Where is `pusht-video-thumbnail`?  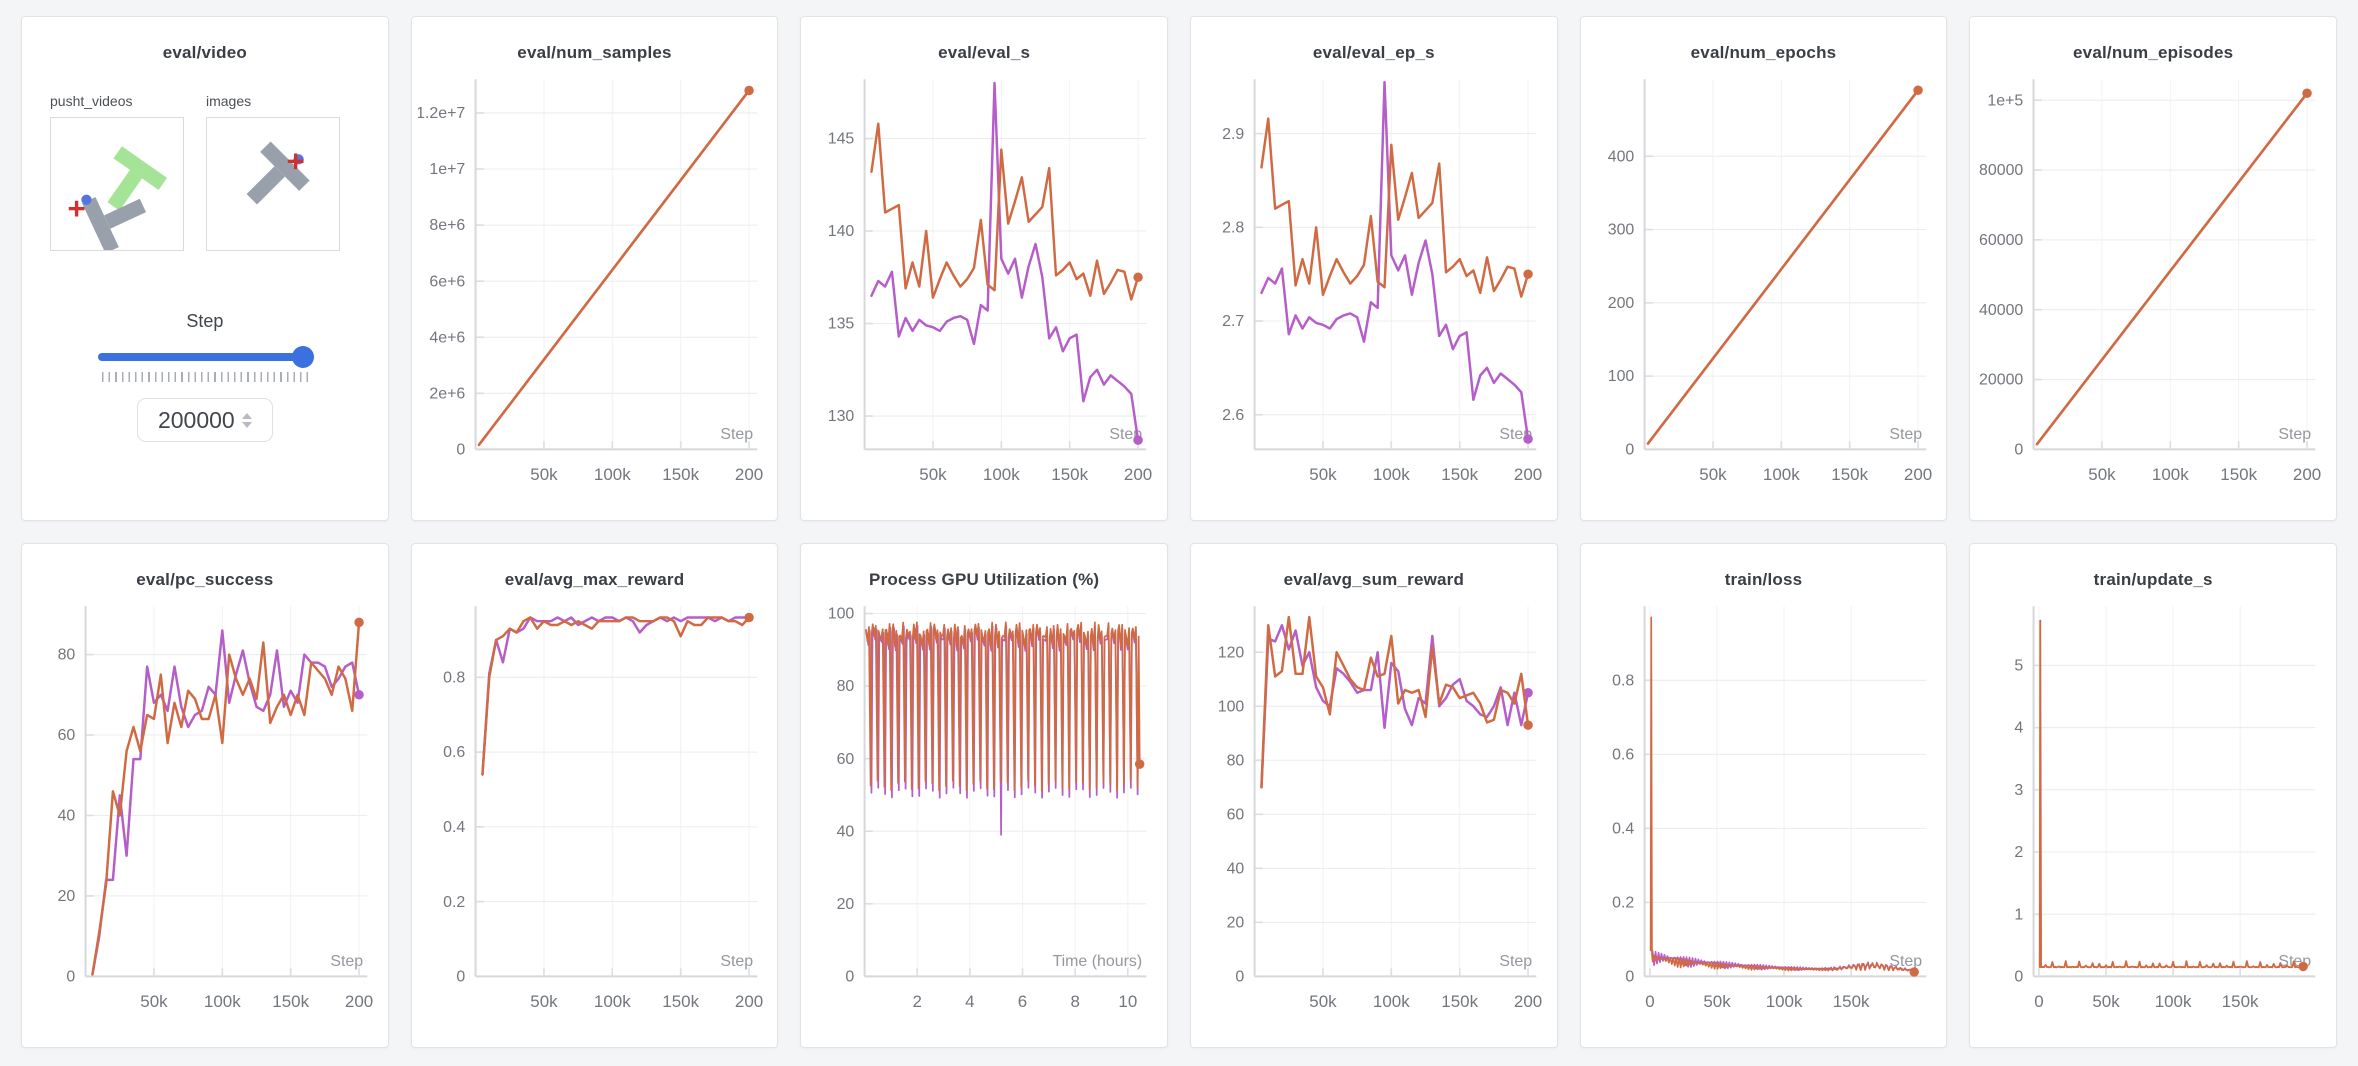
pusht-video-thumbnail is located at coordinates (117, 184).